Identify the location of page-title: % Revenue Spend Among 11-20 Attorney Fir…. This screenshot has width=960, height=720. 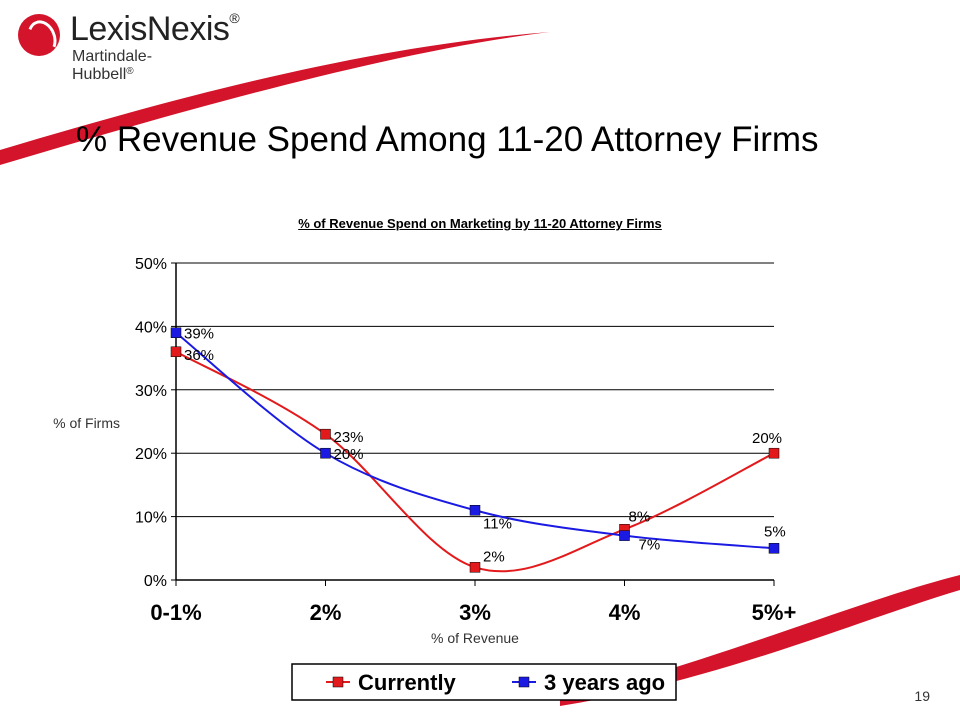
(447, 139).